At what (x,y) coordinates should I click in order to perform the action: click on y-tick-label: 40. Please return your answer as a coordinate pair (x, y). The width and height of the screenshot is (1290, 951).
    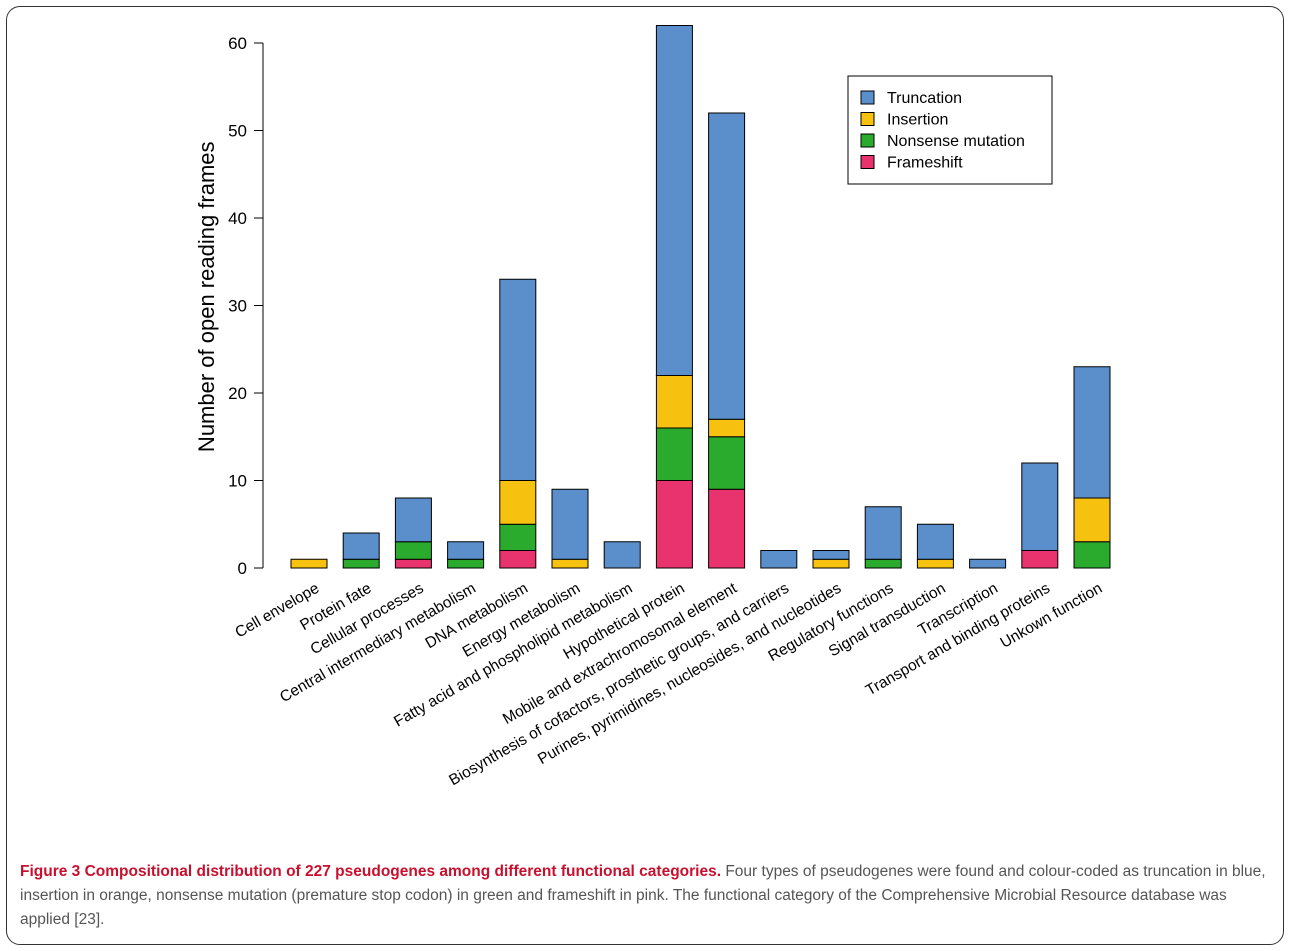
    Looking at the image, I should click on (237, 218).